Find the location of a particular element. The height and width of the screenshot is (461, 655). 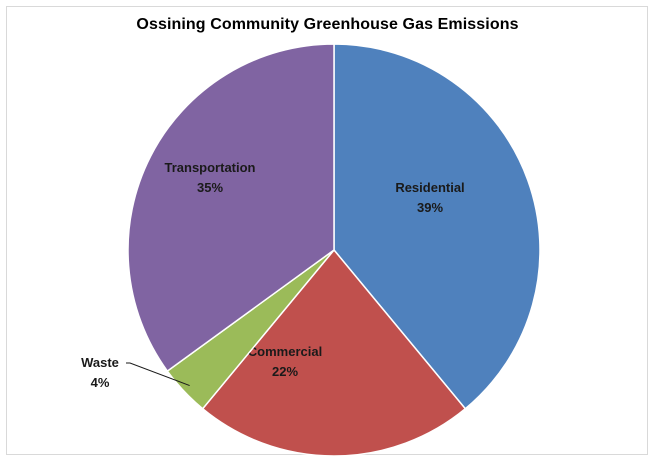

slice-label-transportation: Transportation is located at coordinates (209, 167).